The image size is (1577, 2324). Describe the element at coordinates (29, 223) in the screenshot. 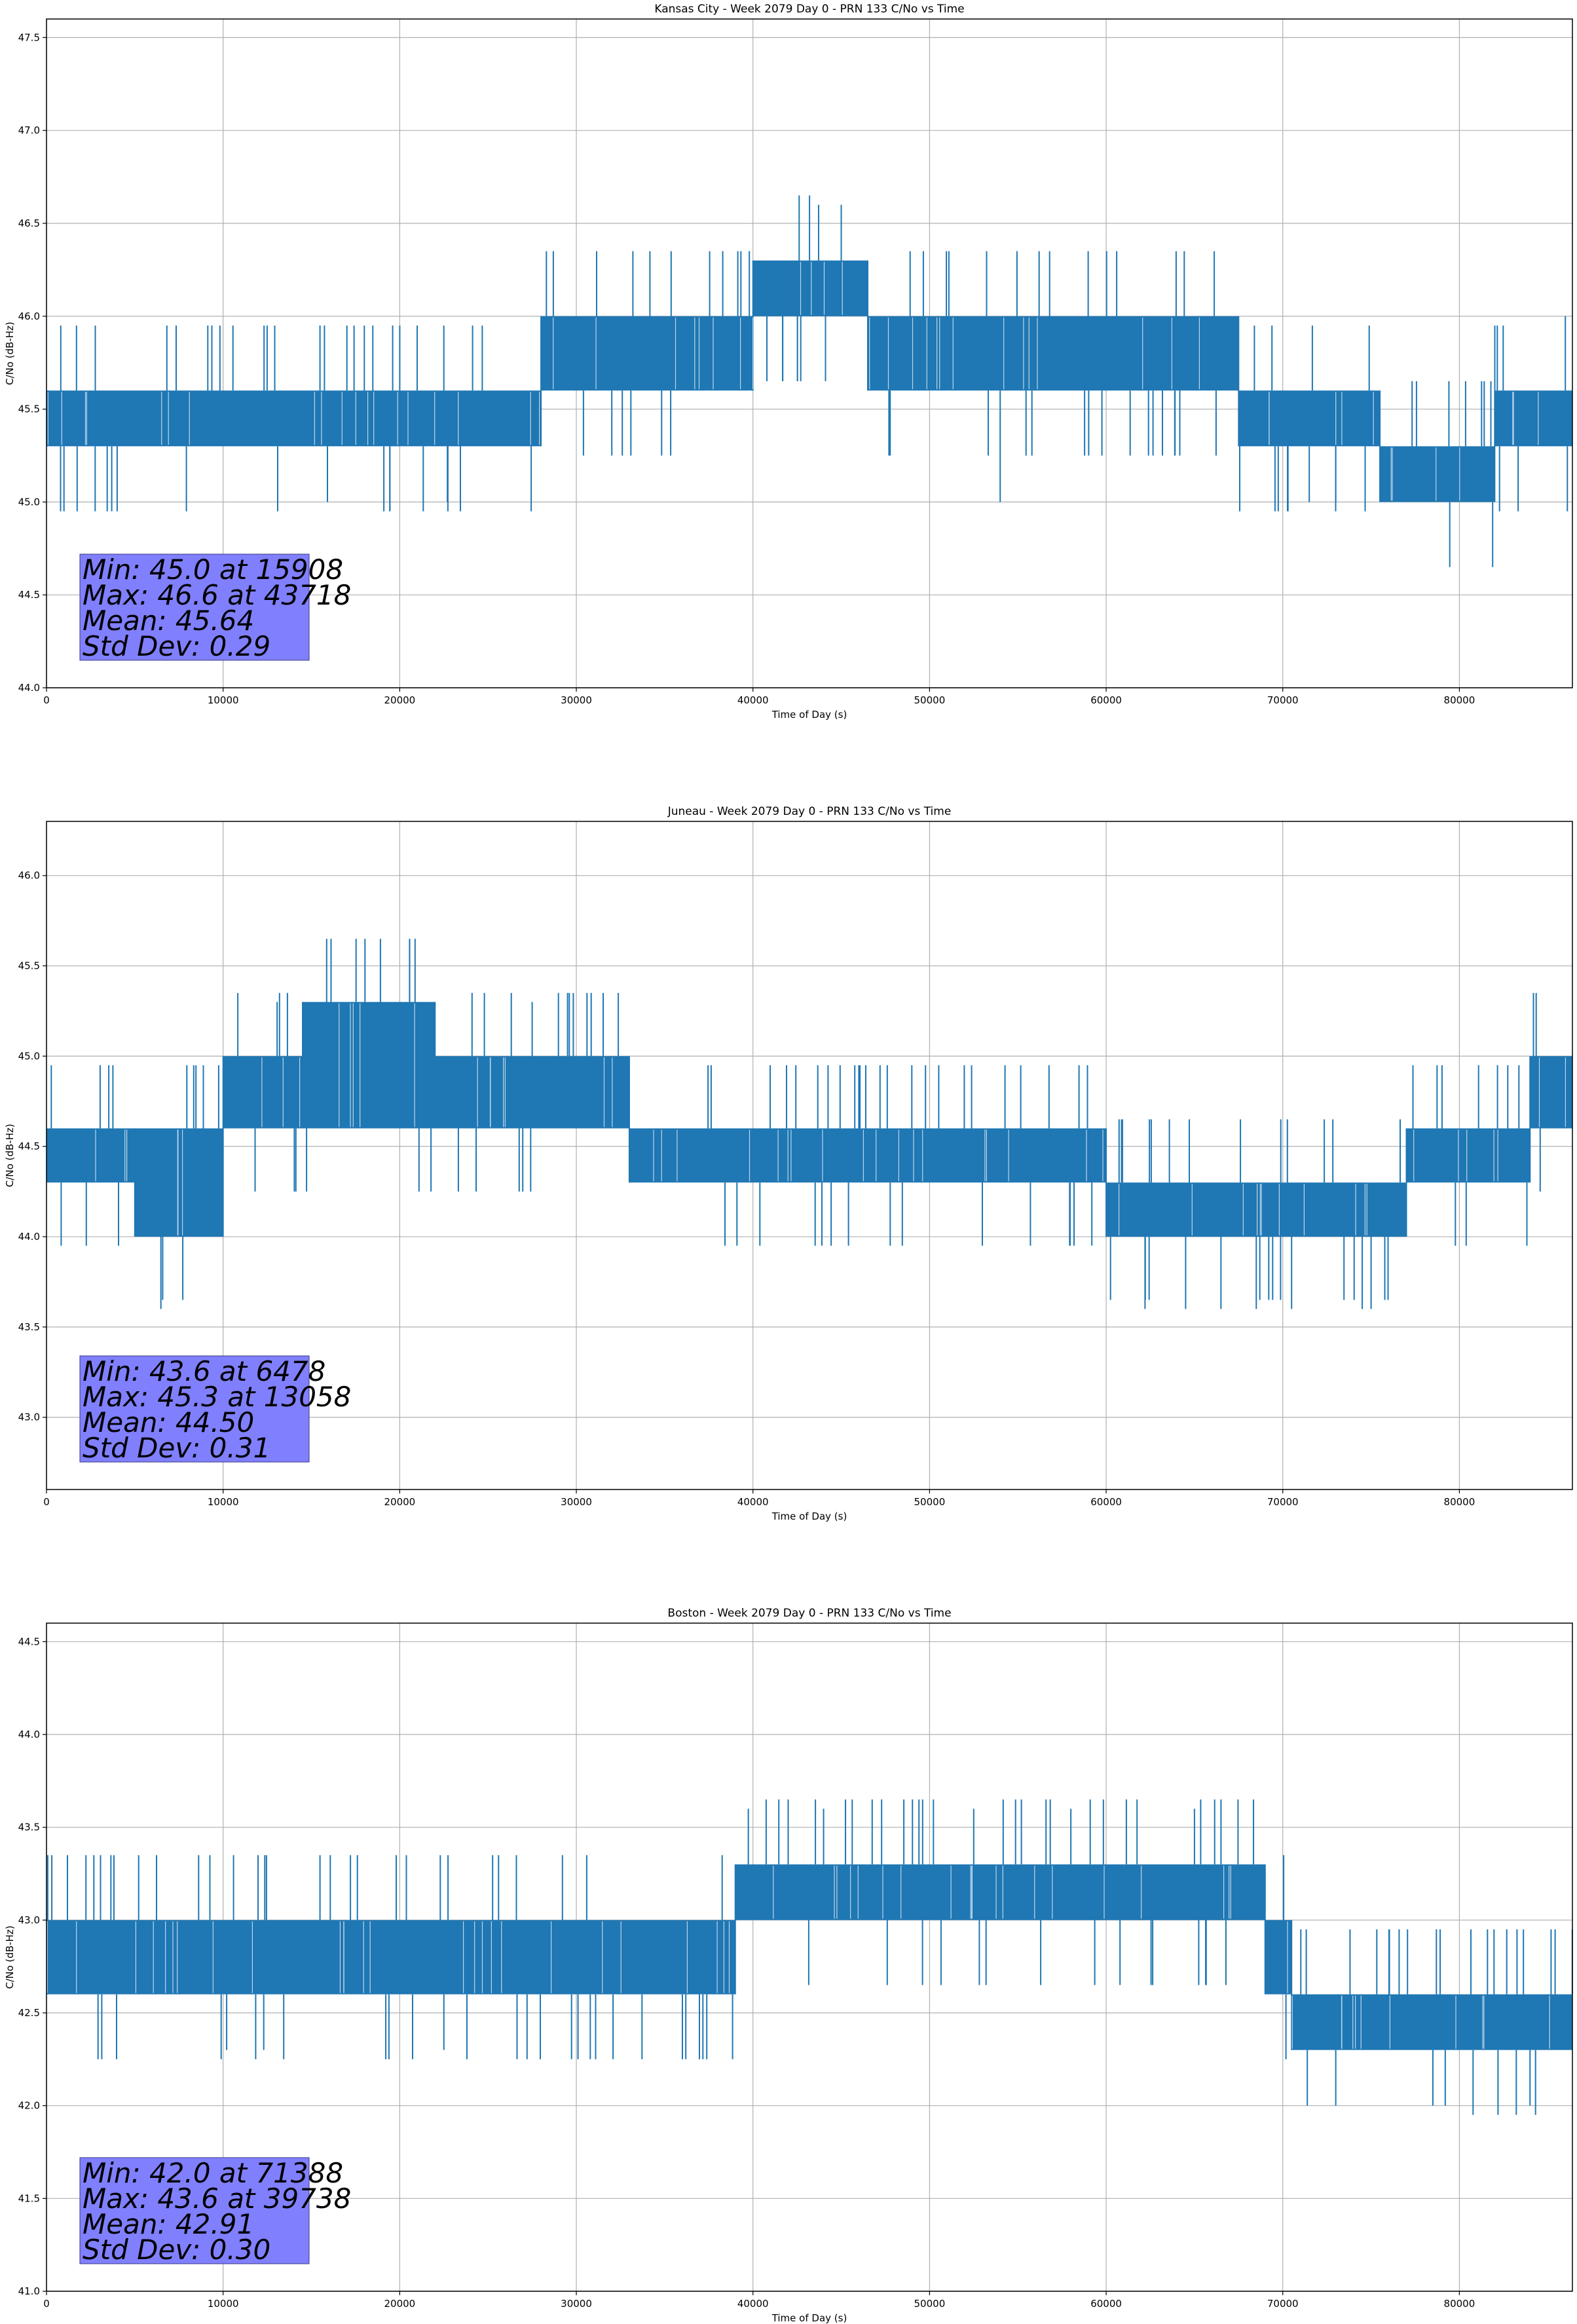

I see `y-tick-label: 46.5` at that location.